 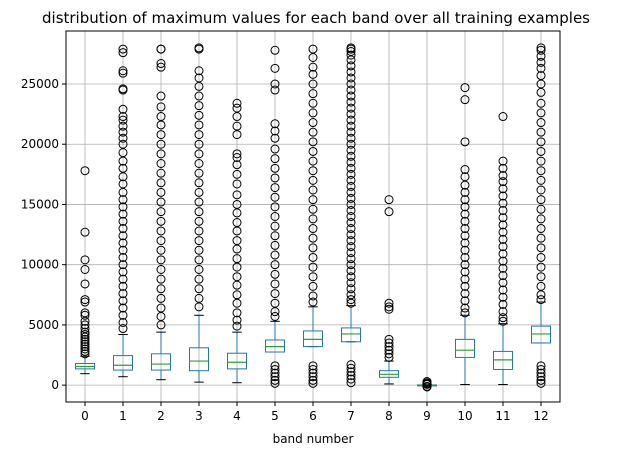 What do you see at coordinates (40, 265) in the screenshot?
I see `y-tick-label: 10000` at bounding box center [40, 265].